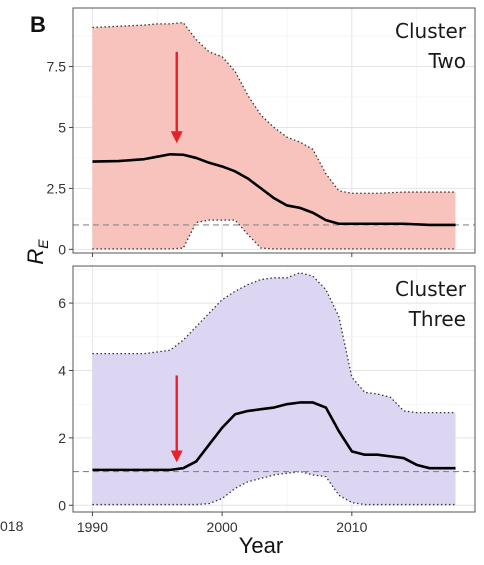  I want to click on y-axis-label-main: R, so click(35, 257).